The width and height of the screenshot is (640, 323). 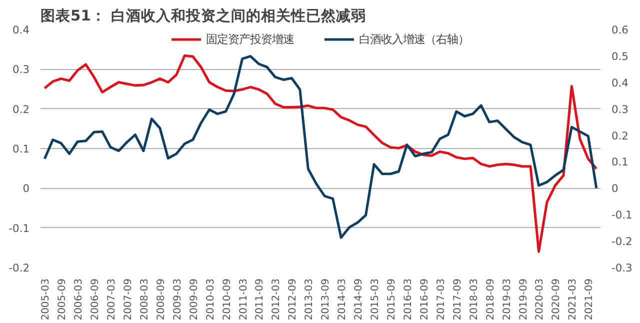 What do you see at coordinates (414, 39) in the screenshot?
I see `legend-label: 白酒收入增速（右轴）` at bounding box center [414, 39].